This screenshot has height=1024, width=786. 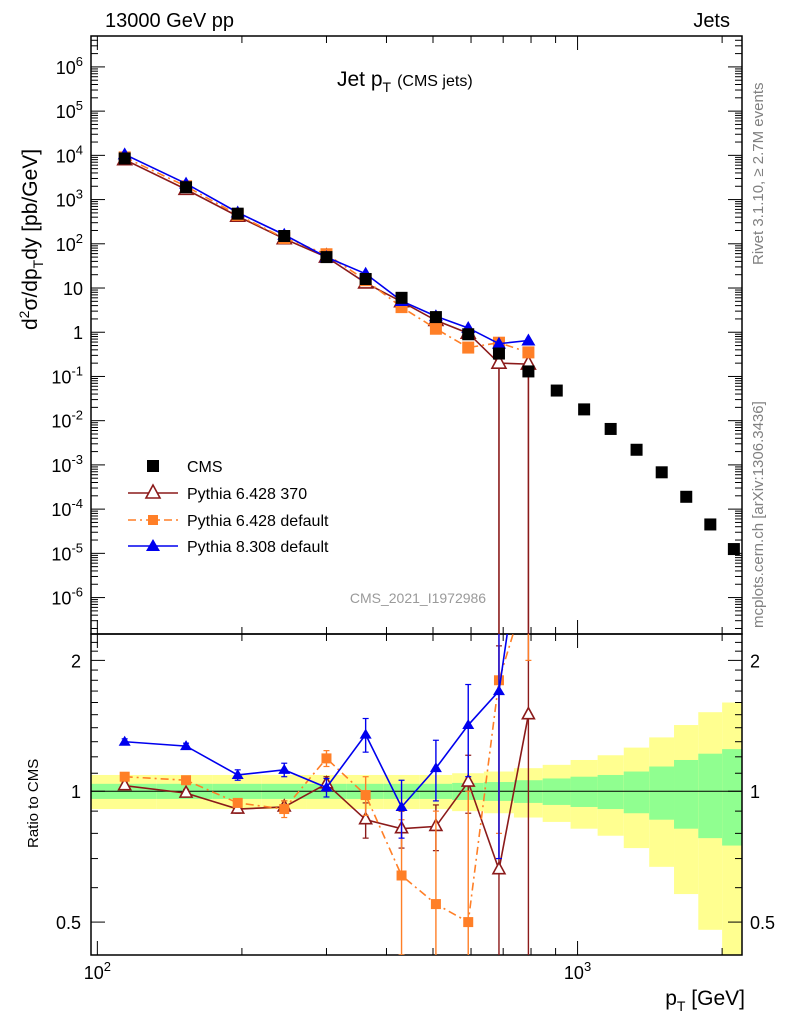 I want to click on ratio-y-tick-label-right: 0.5, so click(x=762, y=923).